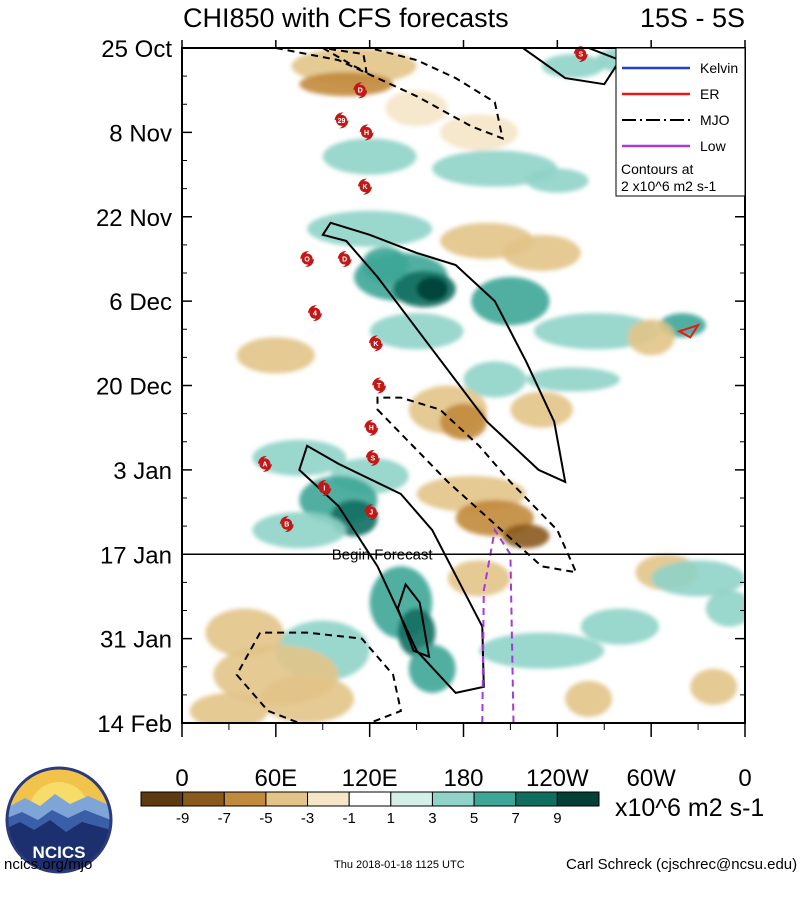 This screenshot has width=809, height=907. I want to click on storm-marker: H, so click(371, 427).